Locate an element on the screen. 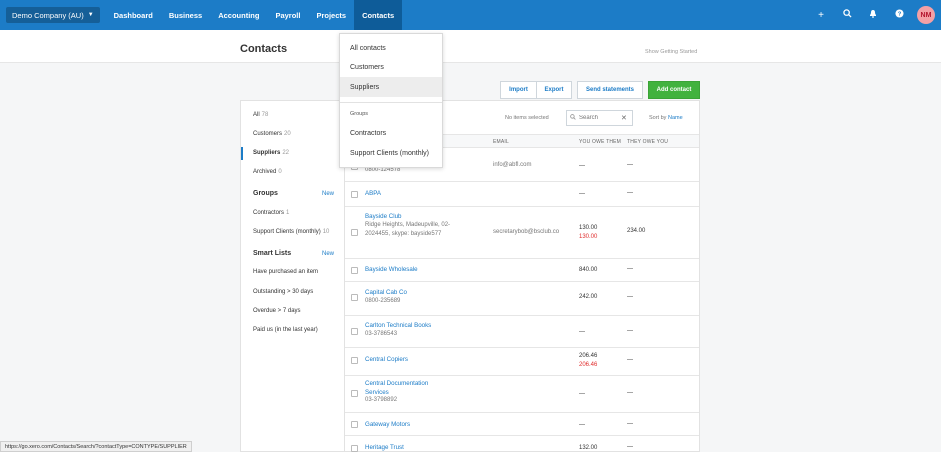 The height and width of the screenshot is (452, 941). sidebar-item-all: All 78 is located at coordinates (261, 115).